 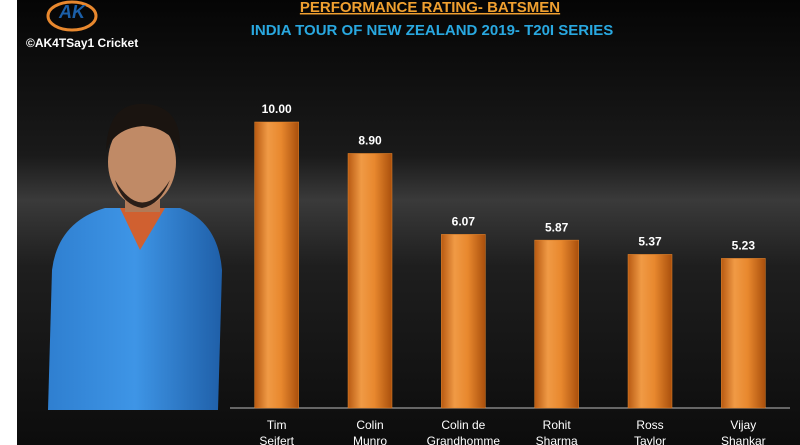 I want to click on logo: AK, so click(x=72, y=12).